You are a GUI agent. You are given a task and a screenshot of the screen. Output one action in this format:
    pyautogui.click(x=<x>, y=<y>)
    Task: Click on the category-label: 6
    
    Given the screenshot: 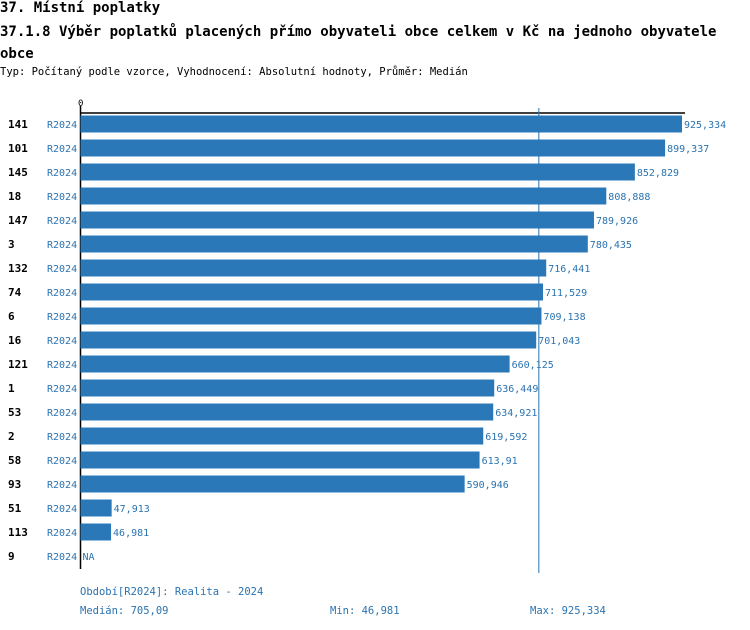 What is the action you would take?
    pyautogui.click(x=11, y=316)
    